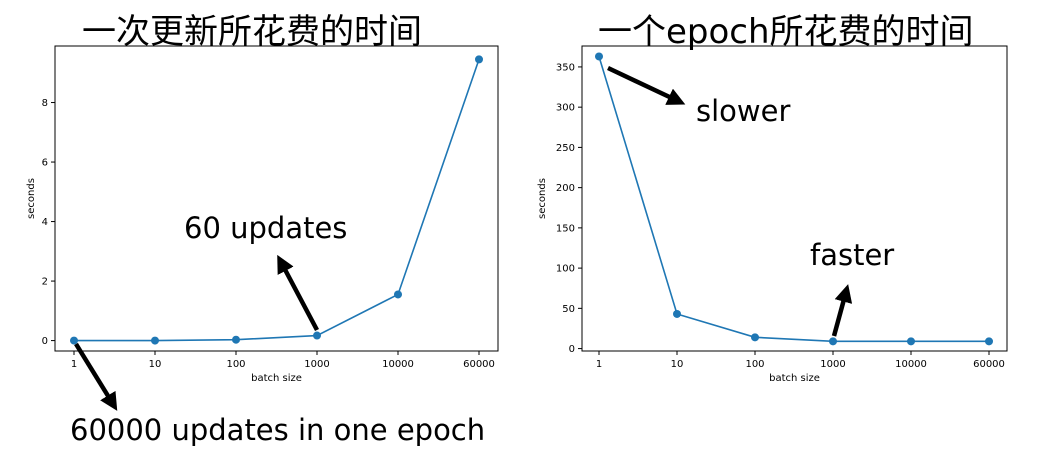 This screenshot has width=1059, height=453. What do you see at coordinates (96, 376) in the screenshot?
I see `arrow-60000-updates` at bounding box center [96, 376].